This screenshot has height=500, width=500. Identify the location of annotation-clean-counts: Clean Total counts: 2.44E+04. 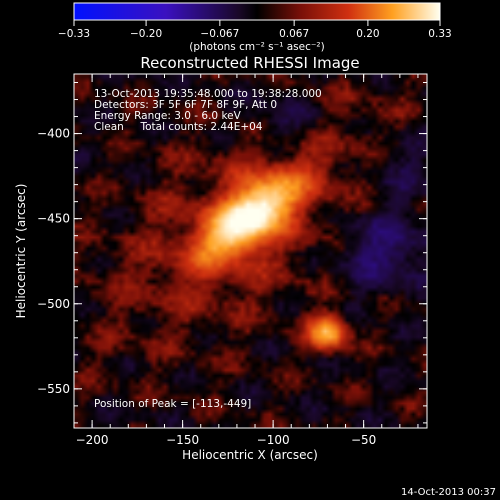
(178, 127).